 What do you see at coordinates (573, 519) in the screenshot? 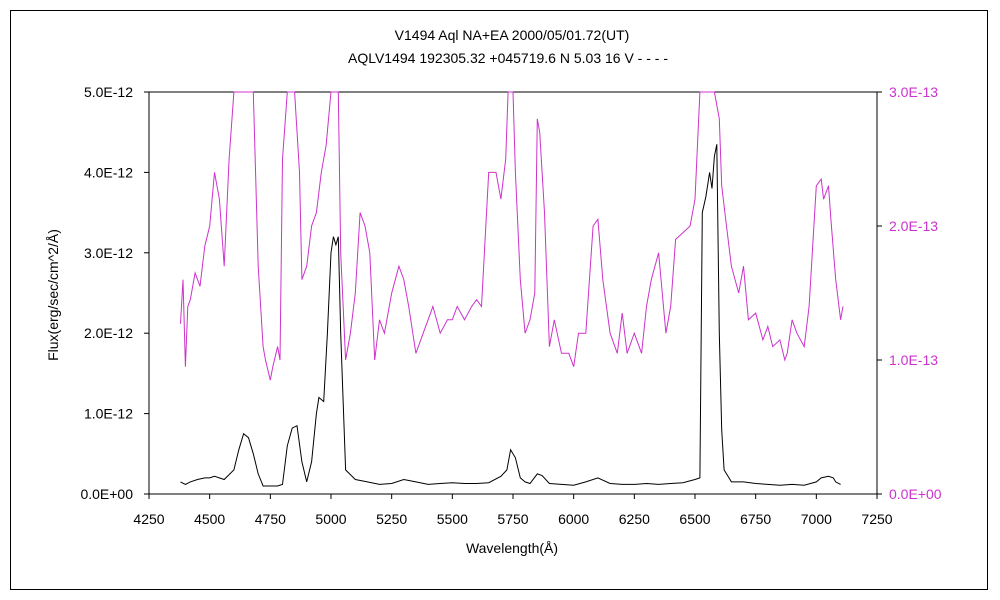
I see `x-tick-label: 6000` at bounding box center [573, 519].